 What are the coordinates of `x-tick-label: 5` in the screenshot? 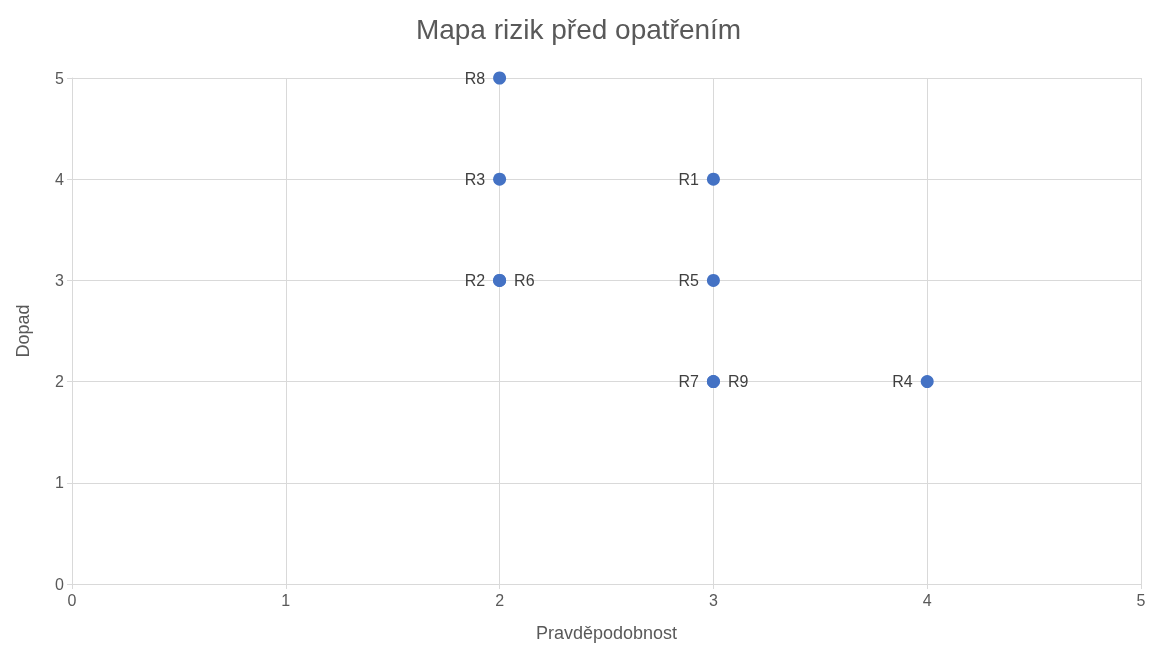 It's located at (1141, 600).